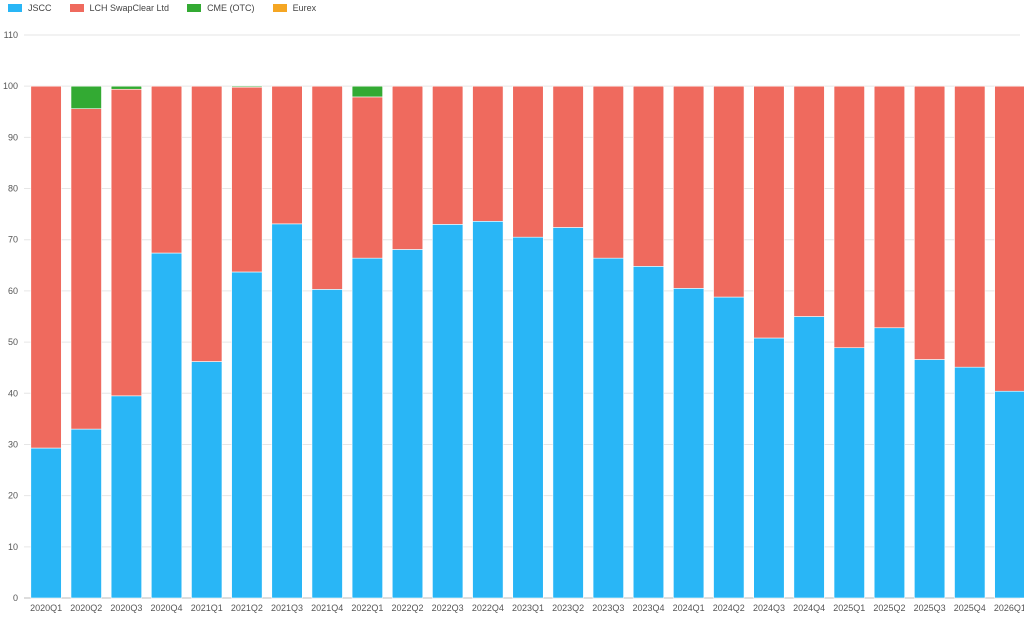  I want to click on y-tick-label: 70, so click(13, 240).